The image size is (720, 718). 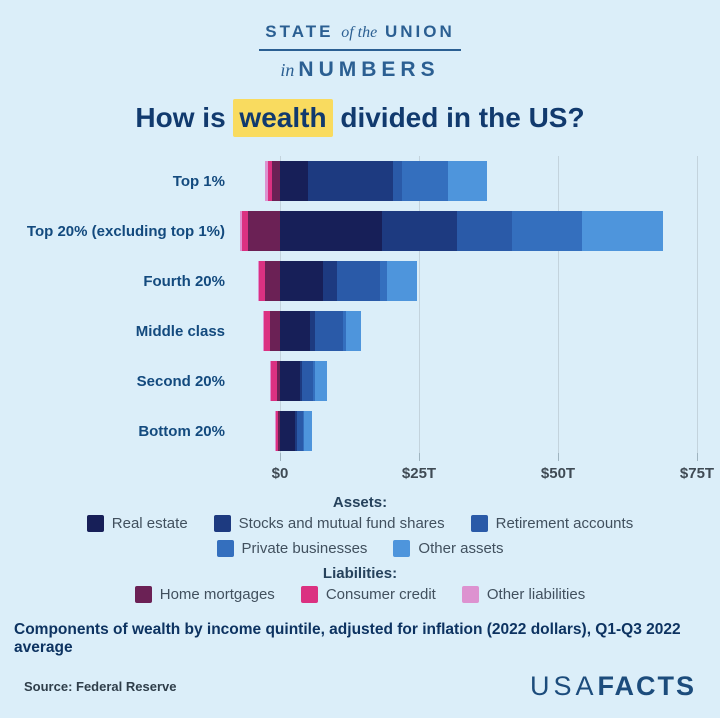 I want to click on legend-label: Home mortgages, so click(x=217, y=594).